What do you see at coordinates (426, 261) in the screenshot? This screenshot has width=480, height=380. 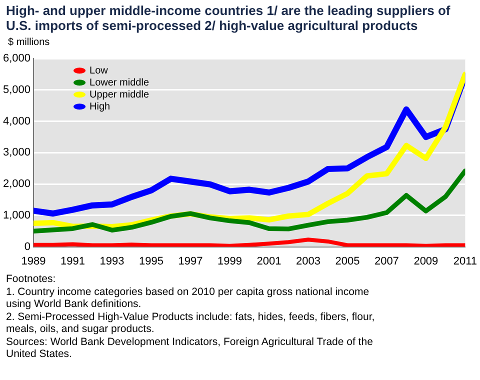 I see `x-tick-label: 2009` at bounding box center [426, 261].